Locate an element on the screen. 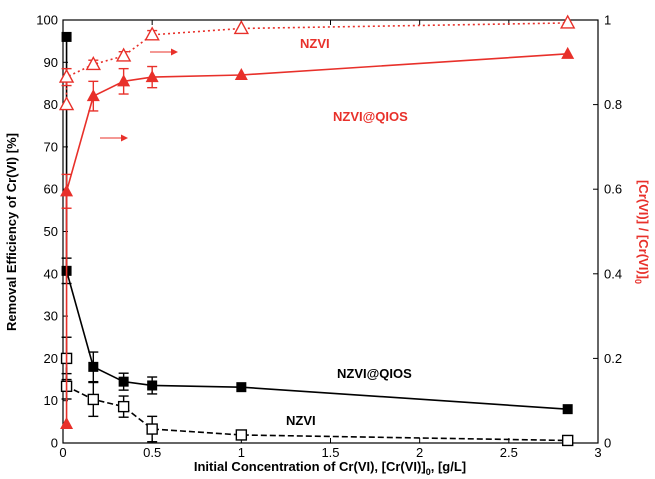 This screenshot has height=479, width=655. y-right-tick-label: 0.8 is located at coordinates (613, 104).